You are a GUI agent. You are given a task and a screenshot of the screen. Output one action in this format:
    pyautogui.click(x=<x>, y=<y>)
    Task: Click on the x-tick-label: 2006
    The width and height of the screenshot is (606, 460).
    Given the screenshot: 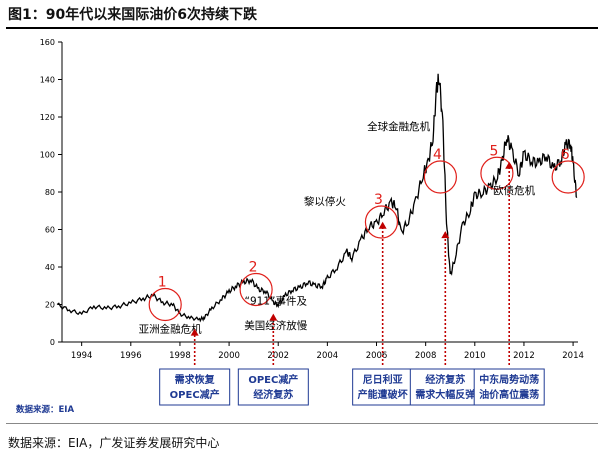 What is the action you would take?
    pyautogui.click(x=377, y=356)
    